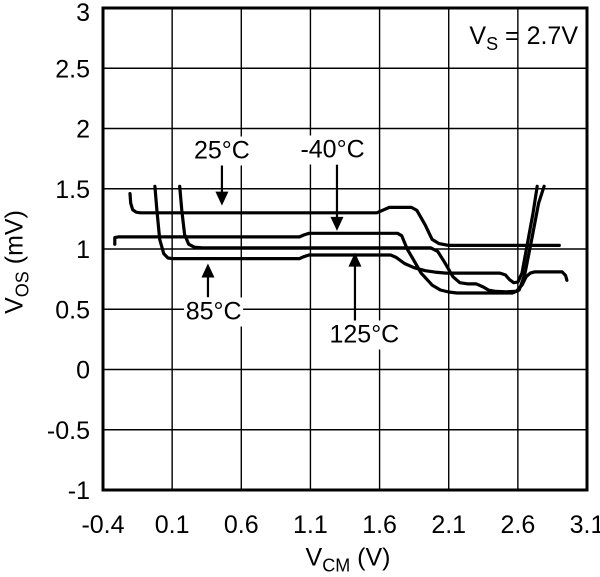 The width and height of the screenshot is (600, 577). I want to click on y-tick-label: 0, so click(83, 371).